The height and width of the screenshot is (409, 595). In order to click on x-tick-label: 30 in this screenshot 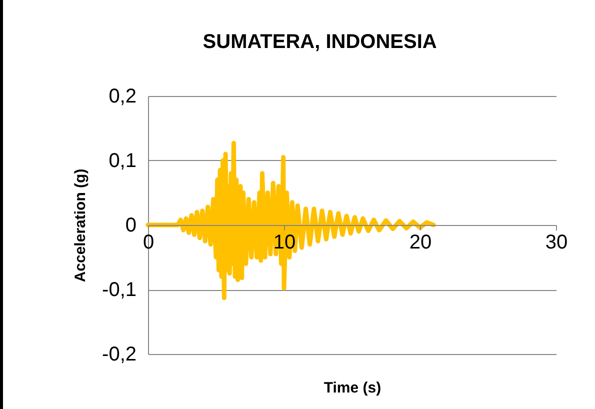, I will do `click(556, 243)`.